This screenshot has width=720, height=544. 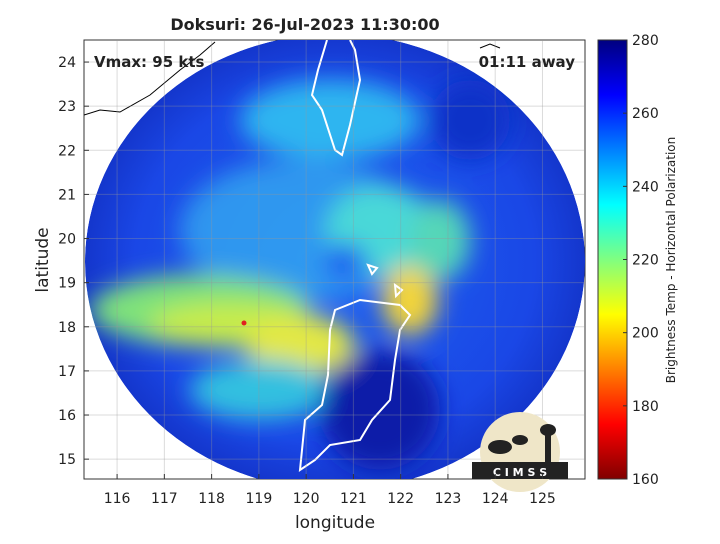 I want to click on colorbar-tick-label: 160, so click(x=645, y=480).